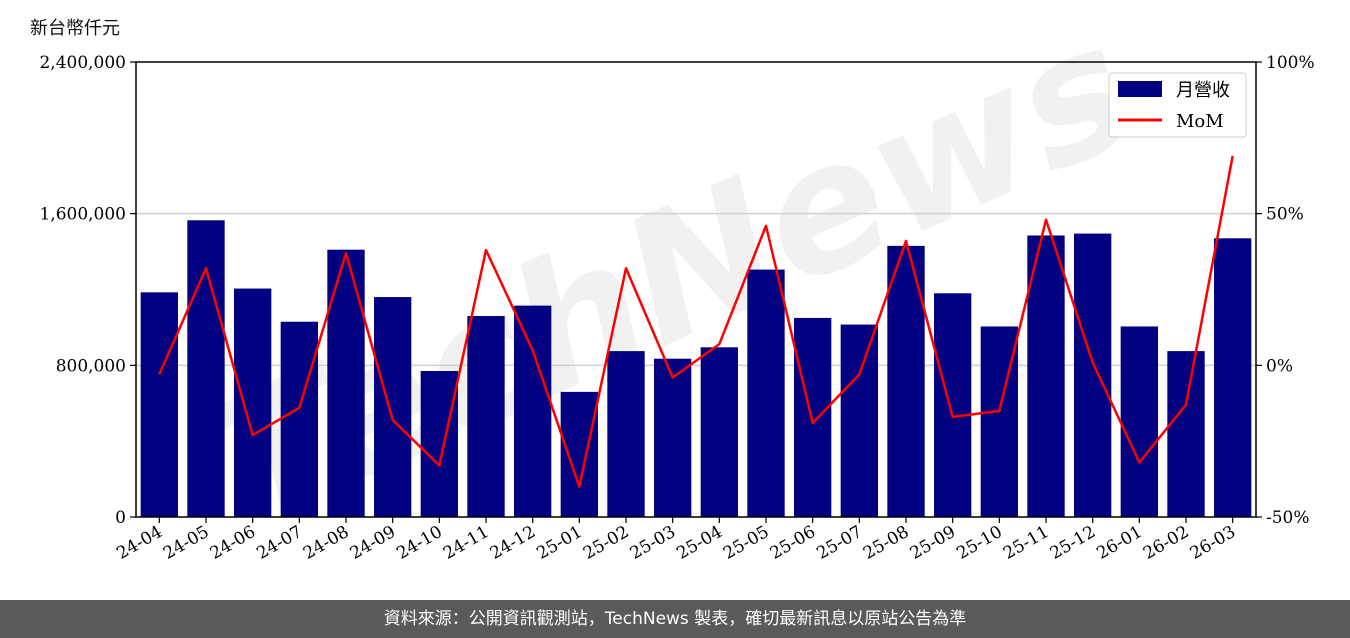 The image size is (1350, 638). I want to click on x-tick-label: 25-08, so click(886, 543).